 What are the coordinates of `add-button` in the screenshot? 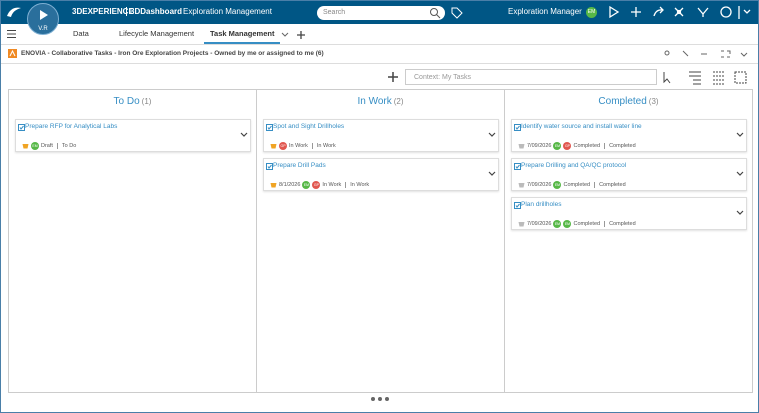 It's located at (393, 77).